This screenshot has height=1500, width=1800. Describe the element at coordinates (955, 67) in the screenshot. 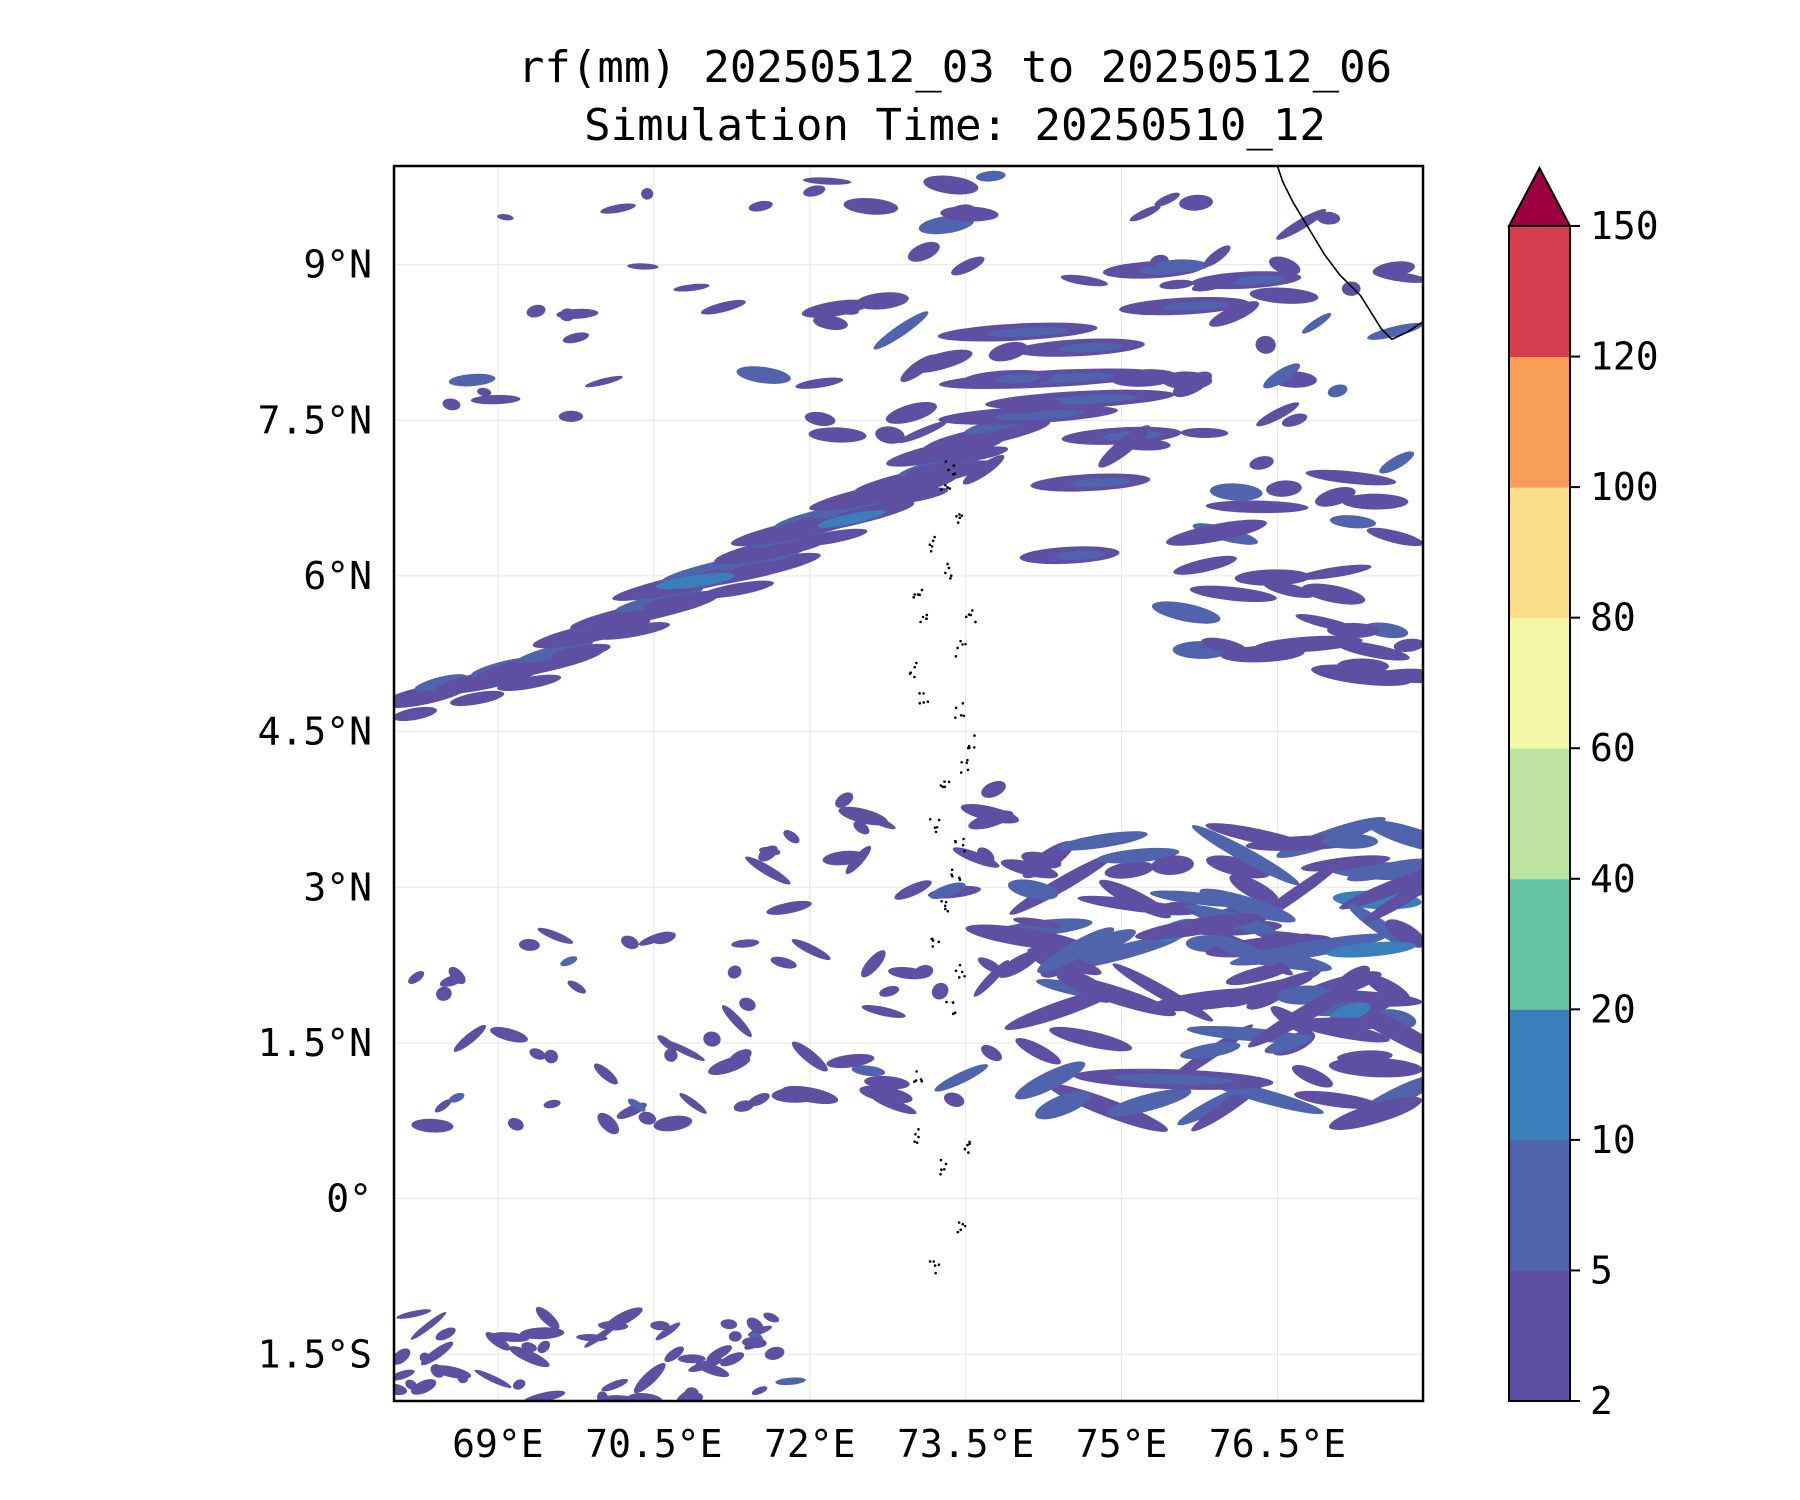

I see `map-title-line1: rf(mm) 20250512_03 to 20250512_06` at that location.